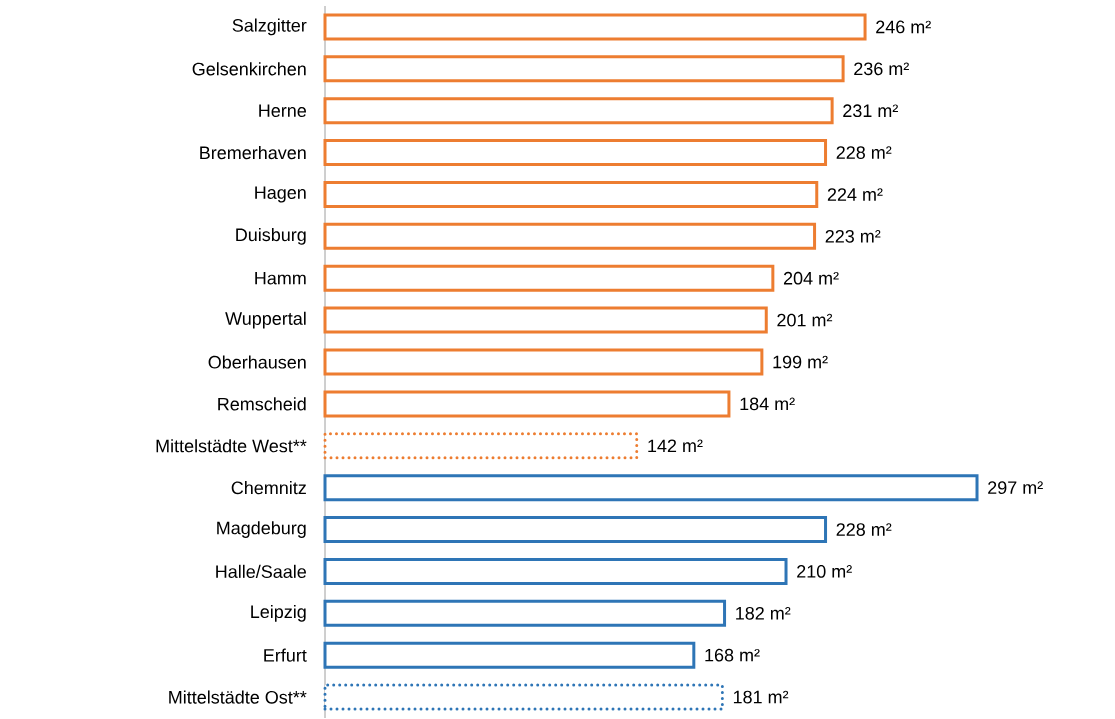 The image size is (1115, 719). What do you see at coordinates (767, 404) in the screenshot?
I see `data-label: 184 m²` at bounding box center [767, 404].